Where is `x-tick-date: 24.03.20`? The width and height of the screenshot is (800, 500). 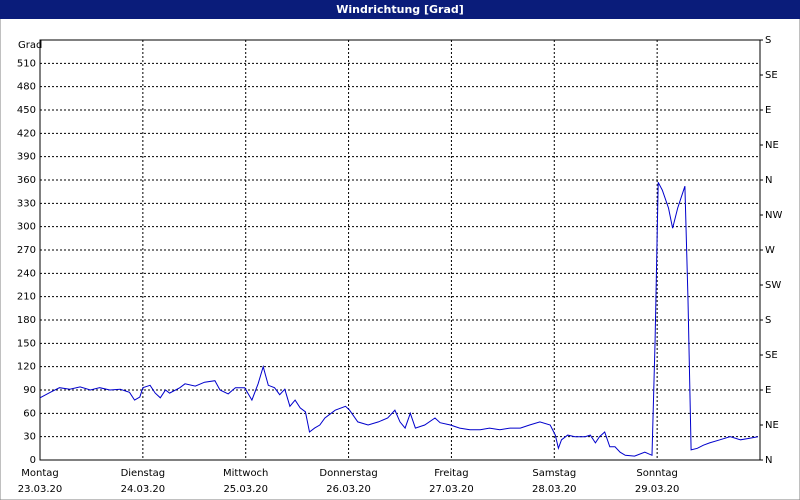 x-tick-date: 24.03.20 is located at coordinates (143, 489).